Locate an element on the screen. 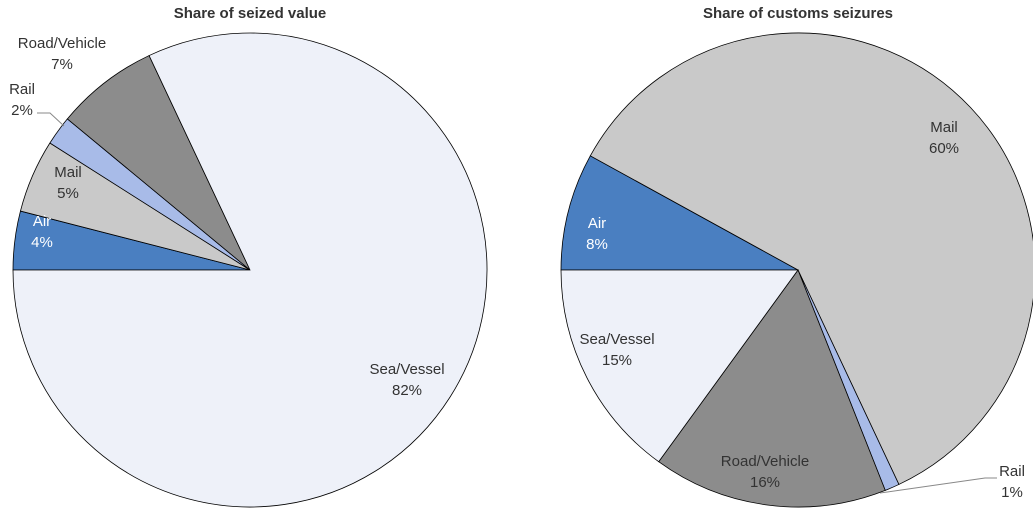  slice-value-label: 16% is located at coordinates (765, 482).